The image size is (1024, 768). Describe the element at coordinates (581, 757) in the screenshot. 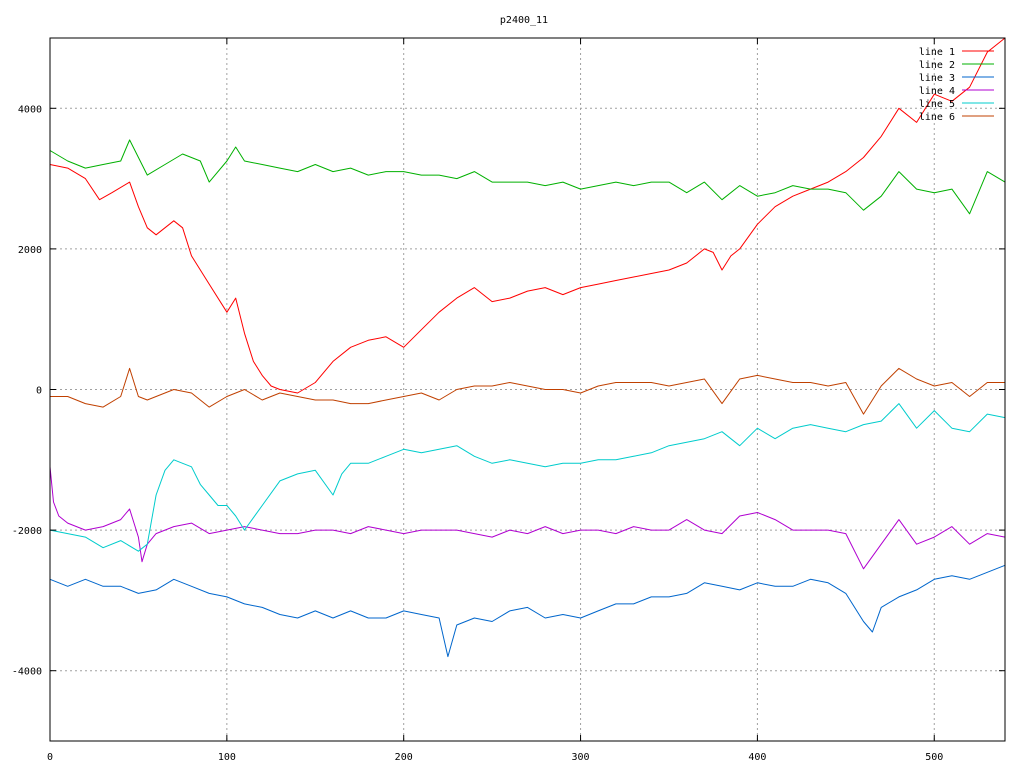

I see `x-tick-label: 300` at that location.